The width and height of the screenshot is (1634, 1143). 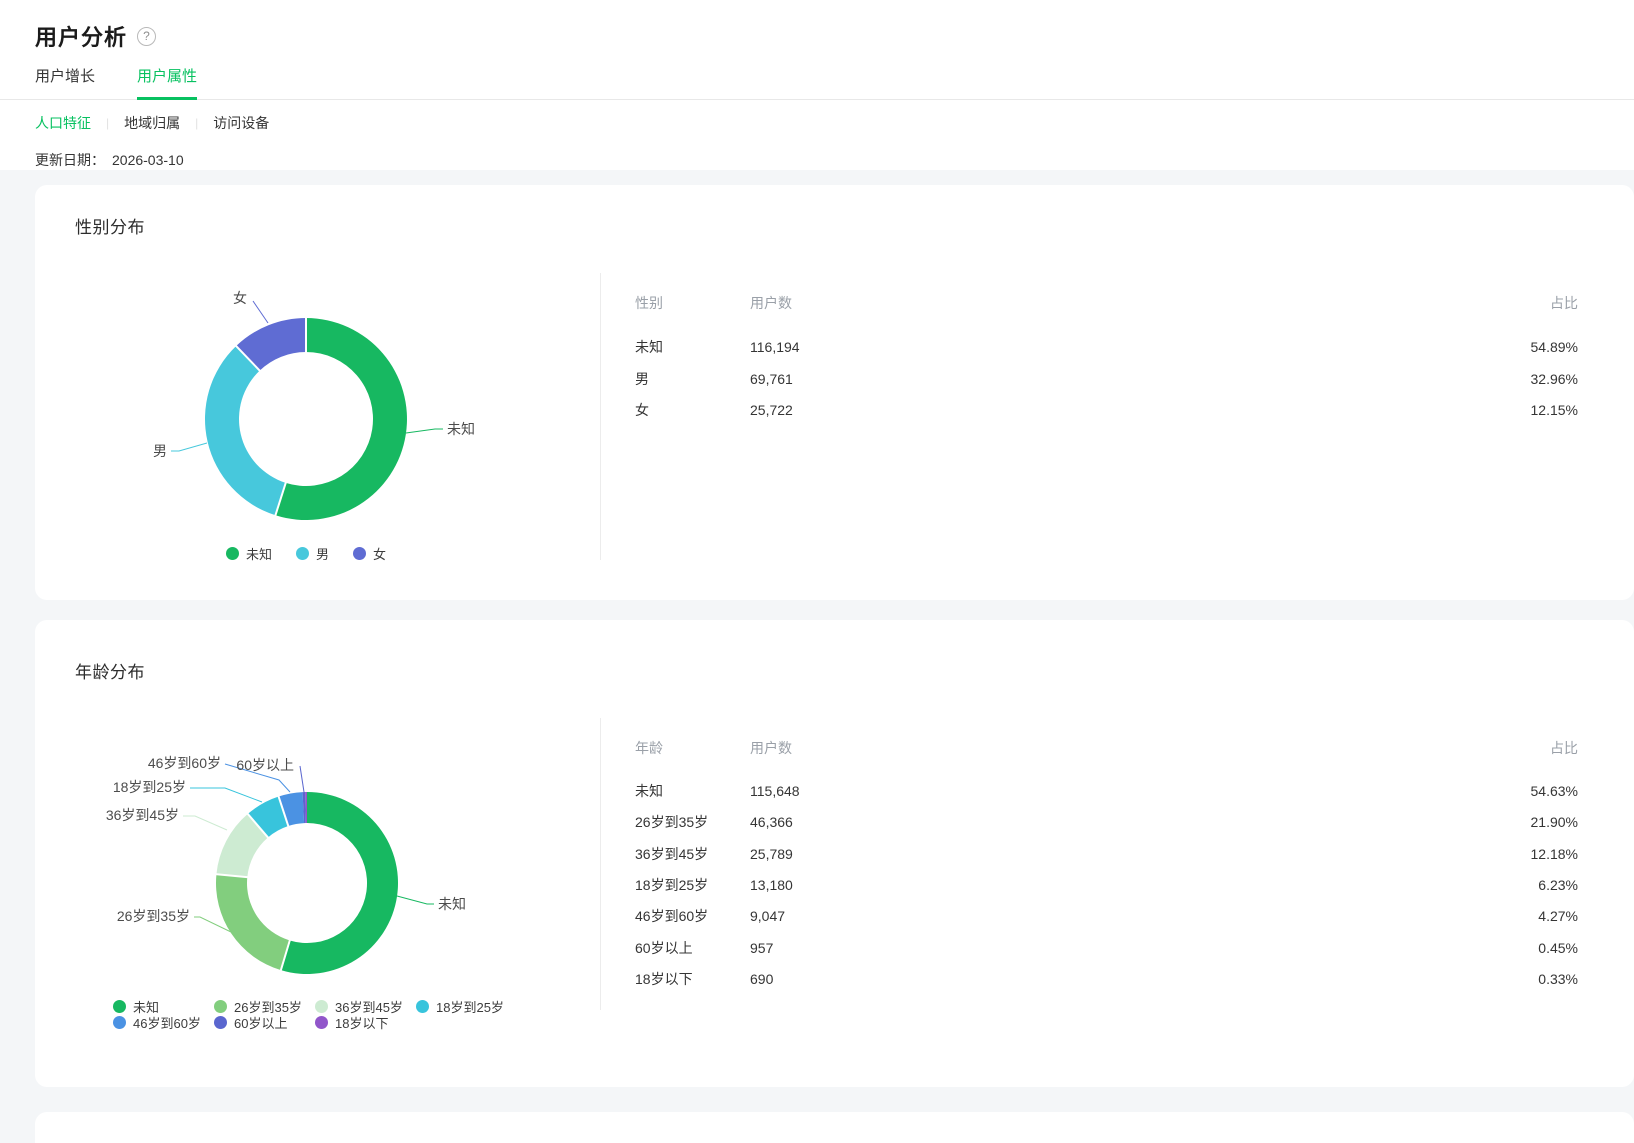 I want to click on row-users: 13,180, so click(x=771, y=884).